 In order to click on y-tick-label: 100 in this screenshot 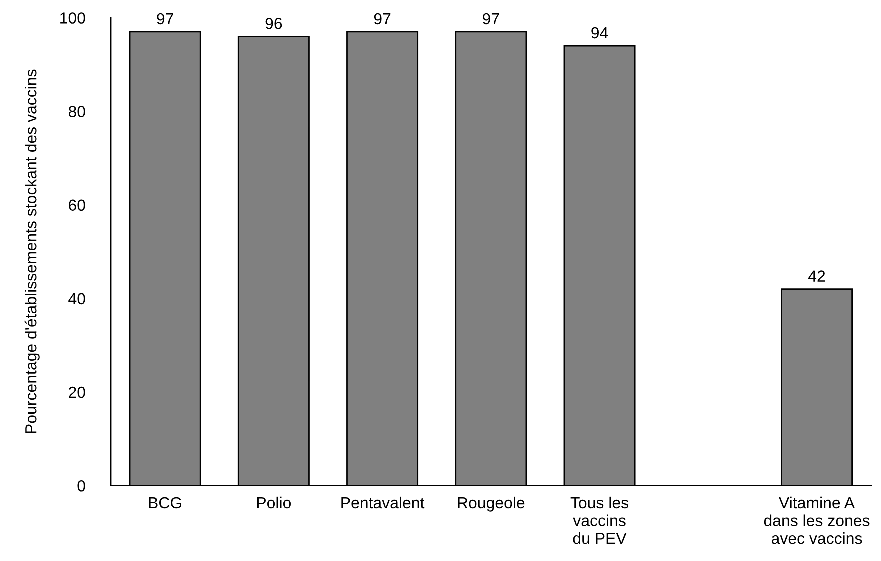, I will do `click(73, 18)`.